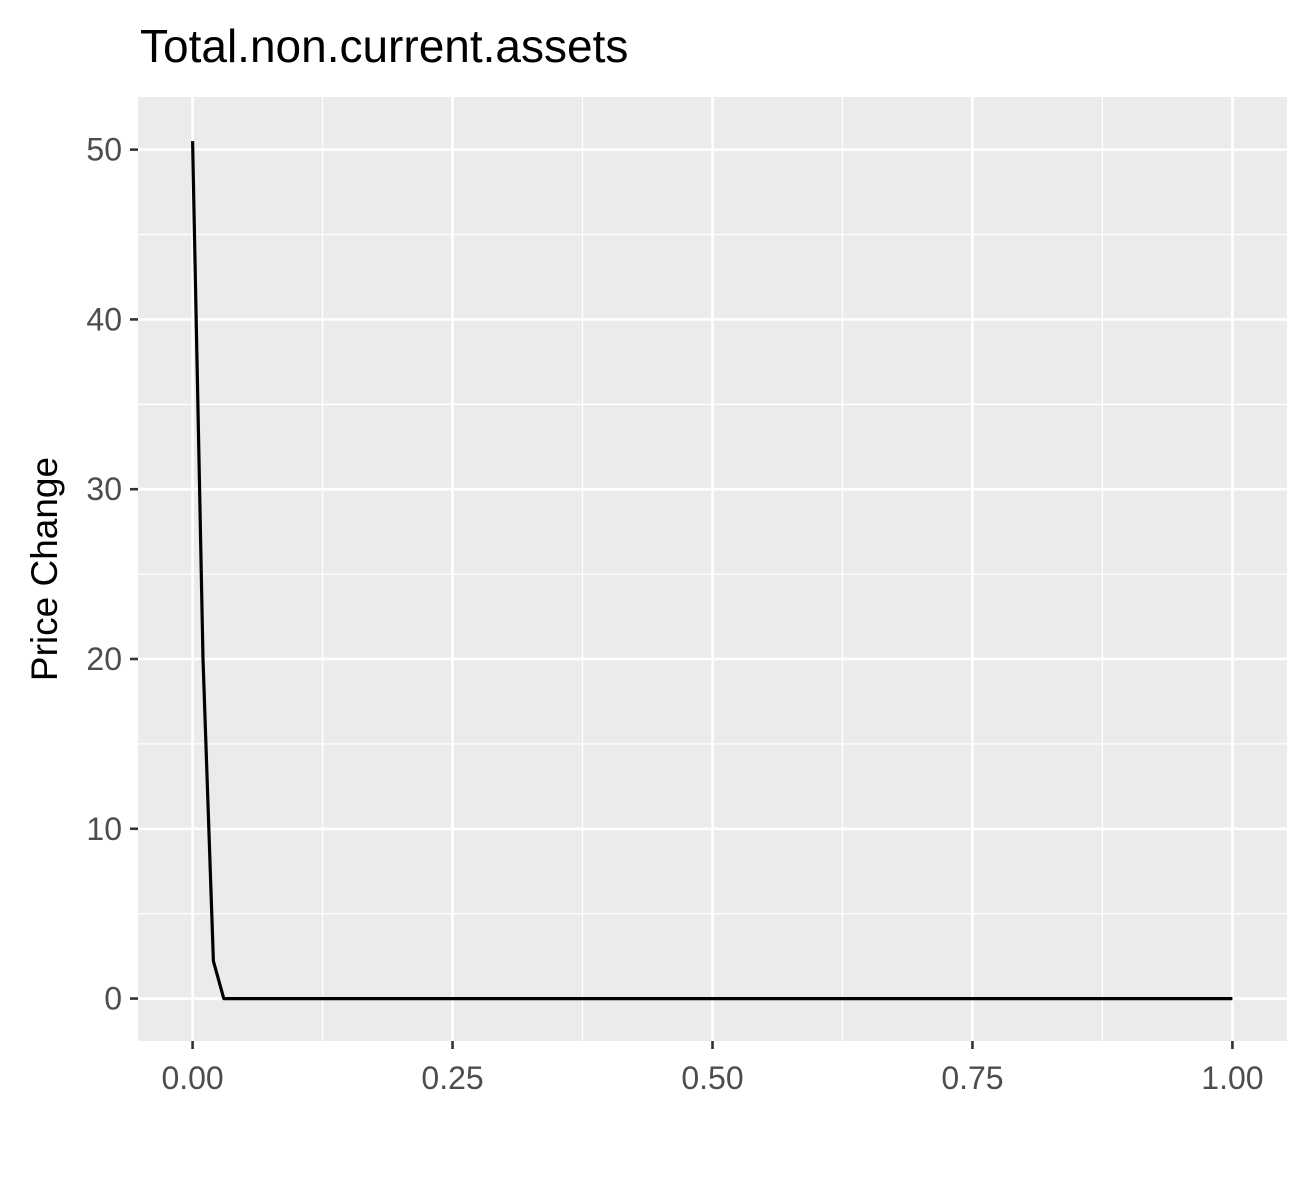  What do you see at coordinates (104, 829) in the screenshot?
I see `y-tick-label: 10` at bounding box center [104, 829].